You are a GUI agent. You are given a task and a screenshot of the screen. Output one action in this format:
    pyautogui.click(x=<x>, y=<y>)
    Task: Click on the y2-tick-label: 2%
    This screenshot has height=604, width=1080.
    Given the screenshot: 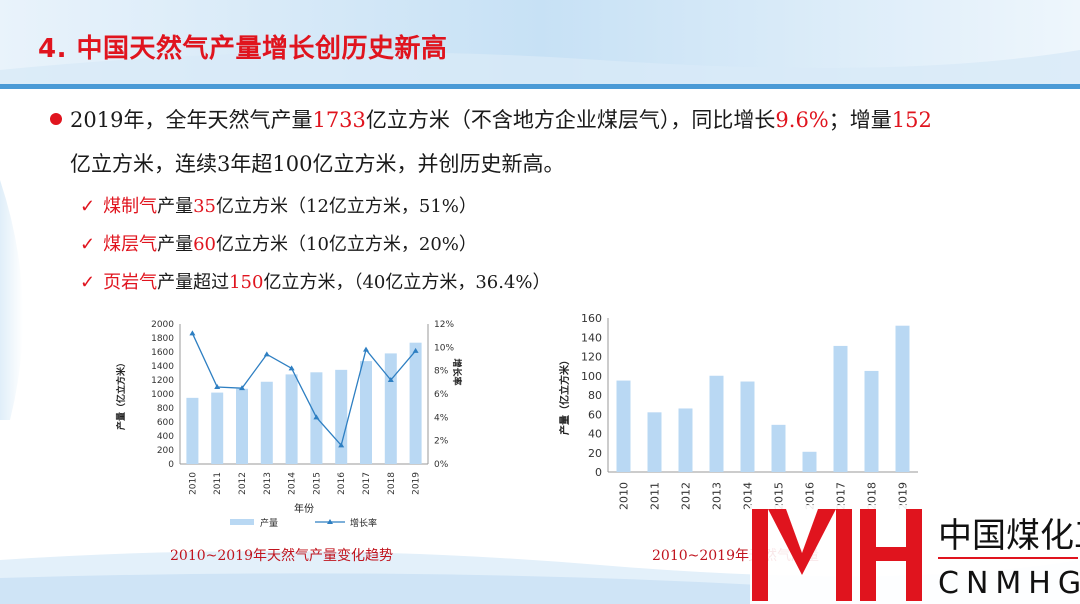 What is the action you would take?
    pyautogui.click(x=441, y=442)
    